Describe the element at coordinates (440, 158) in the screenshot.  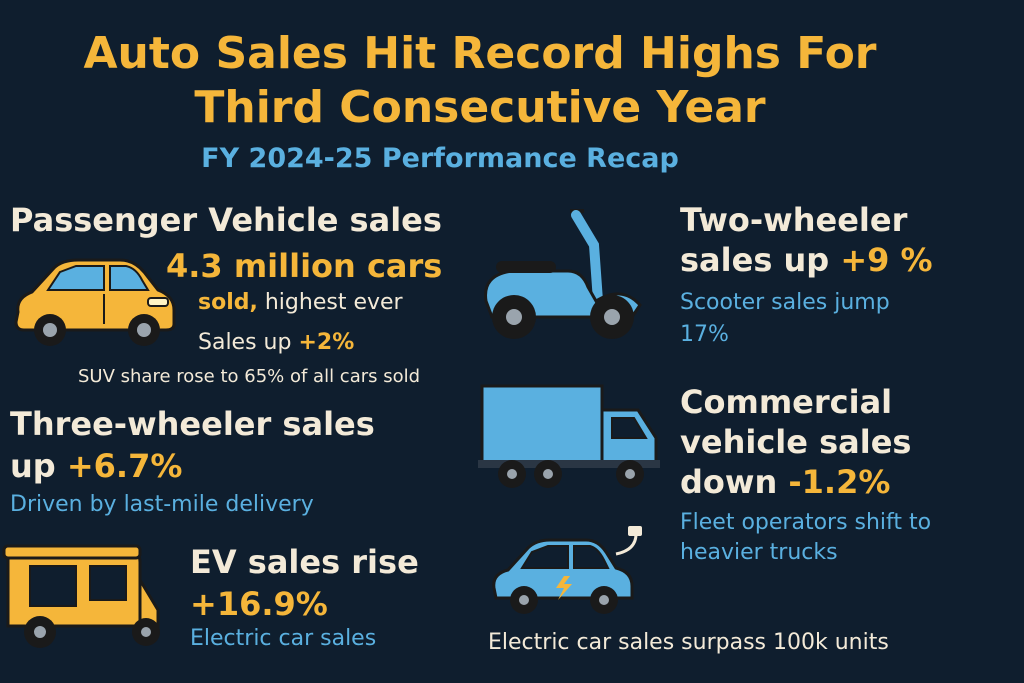
I see `subtitle: FY 2024-25 Performance Recap` at that location.